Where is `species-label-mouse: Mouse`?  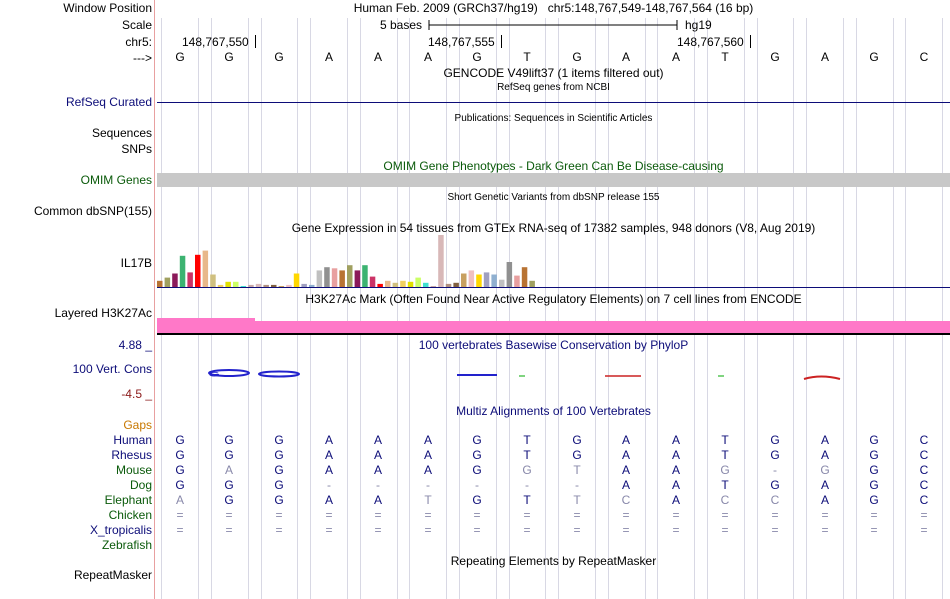
species-label-mouse: Mouse is located at coordinates (133, 470).